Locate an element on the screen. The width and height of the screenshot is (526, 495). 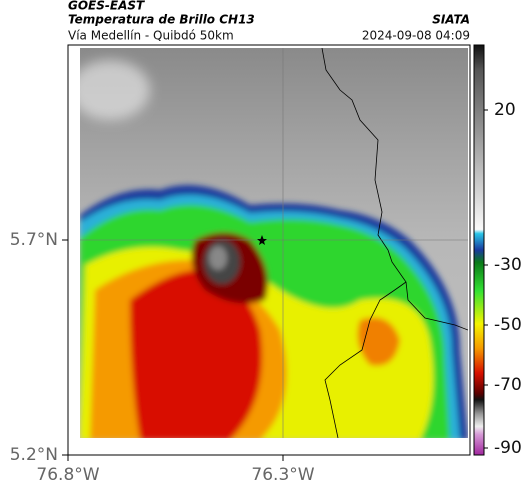
product-title: Temperatura de Brillo CH13 is located at coordinates (161, 20).